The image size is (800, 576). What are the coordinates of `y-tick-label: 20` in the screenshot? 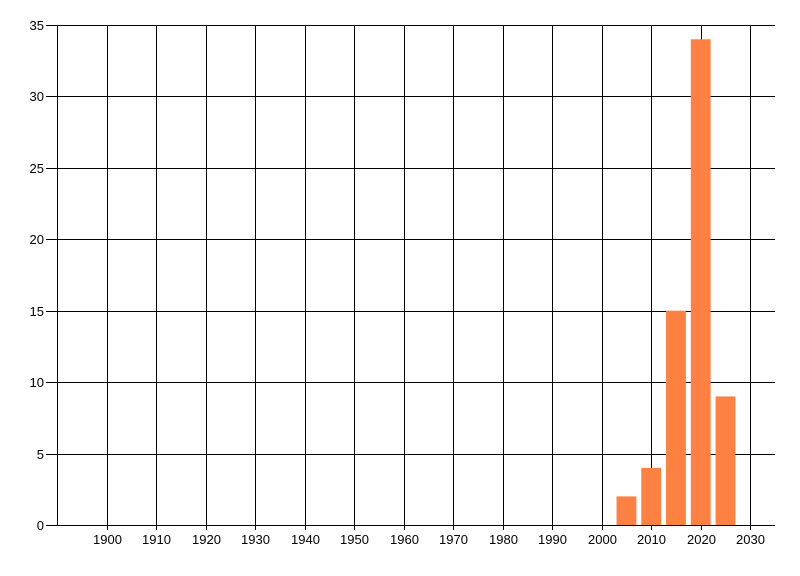 It's located at (37, 239).